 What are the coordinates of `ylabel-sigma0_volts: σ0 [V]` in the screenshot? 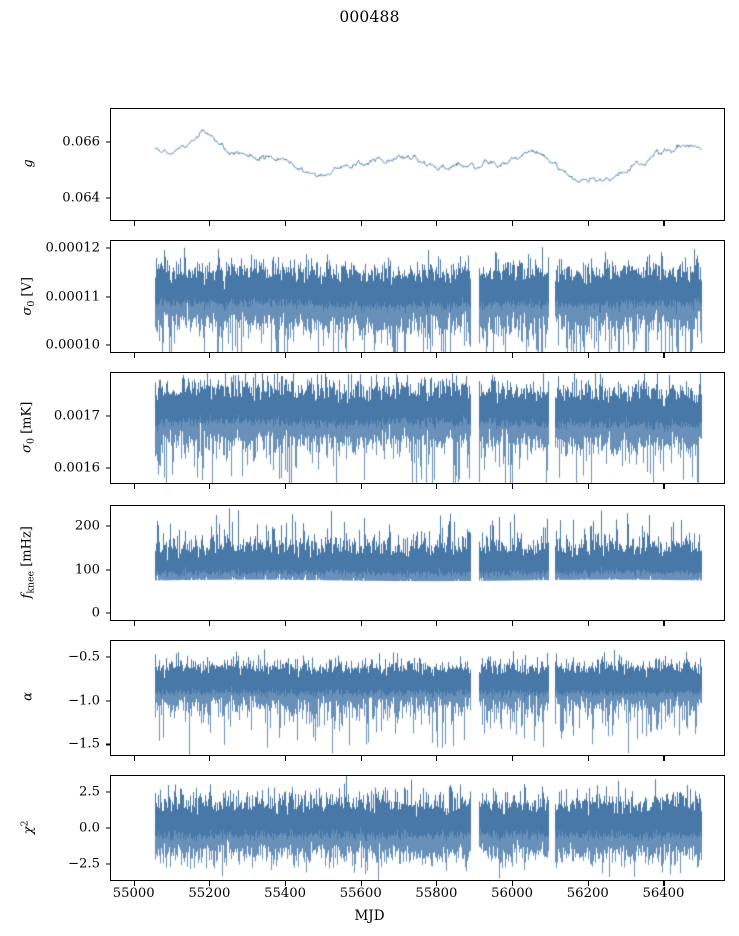 It's located at (28, 296).